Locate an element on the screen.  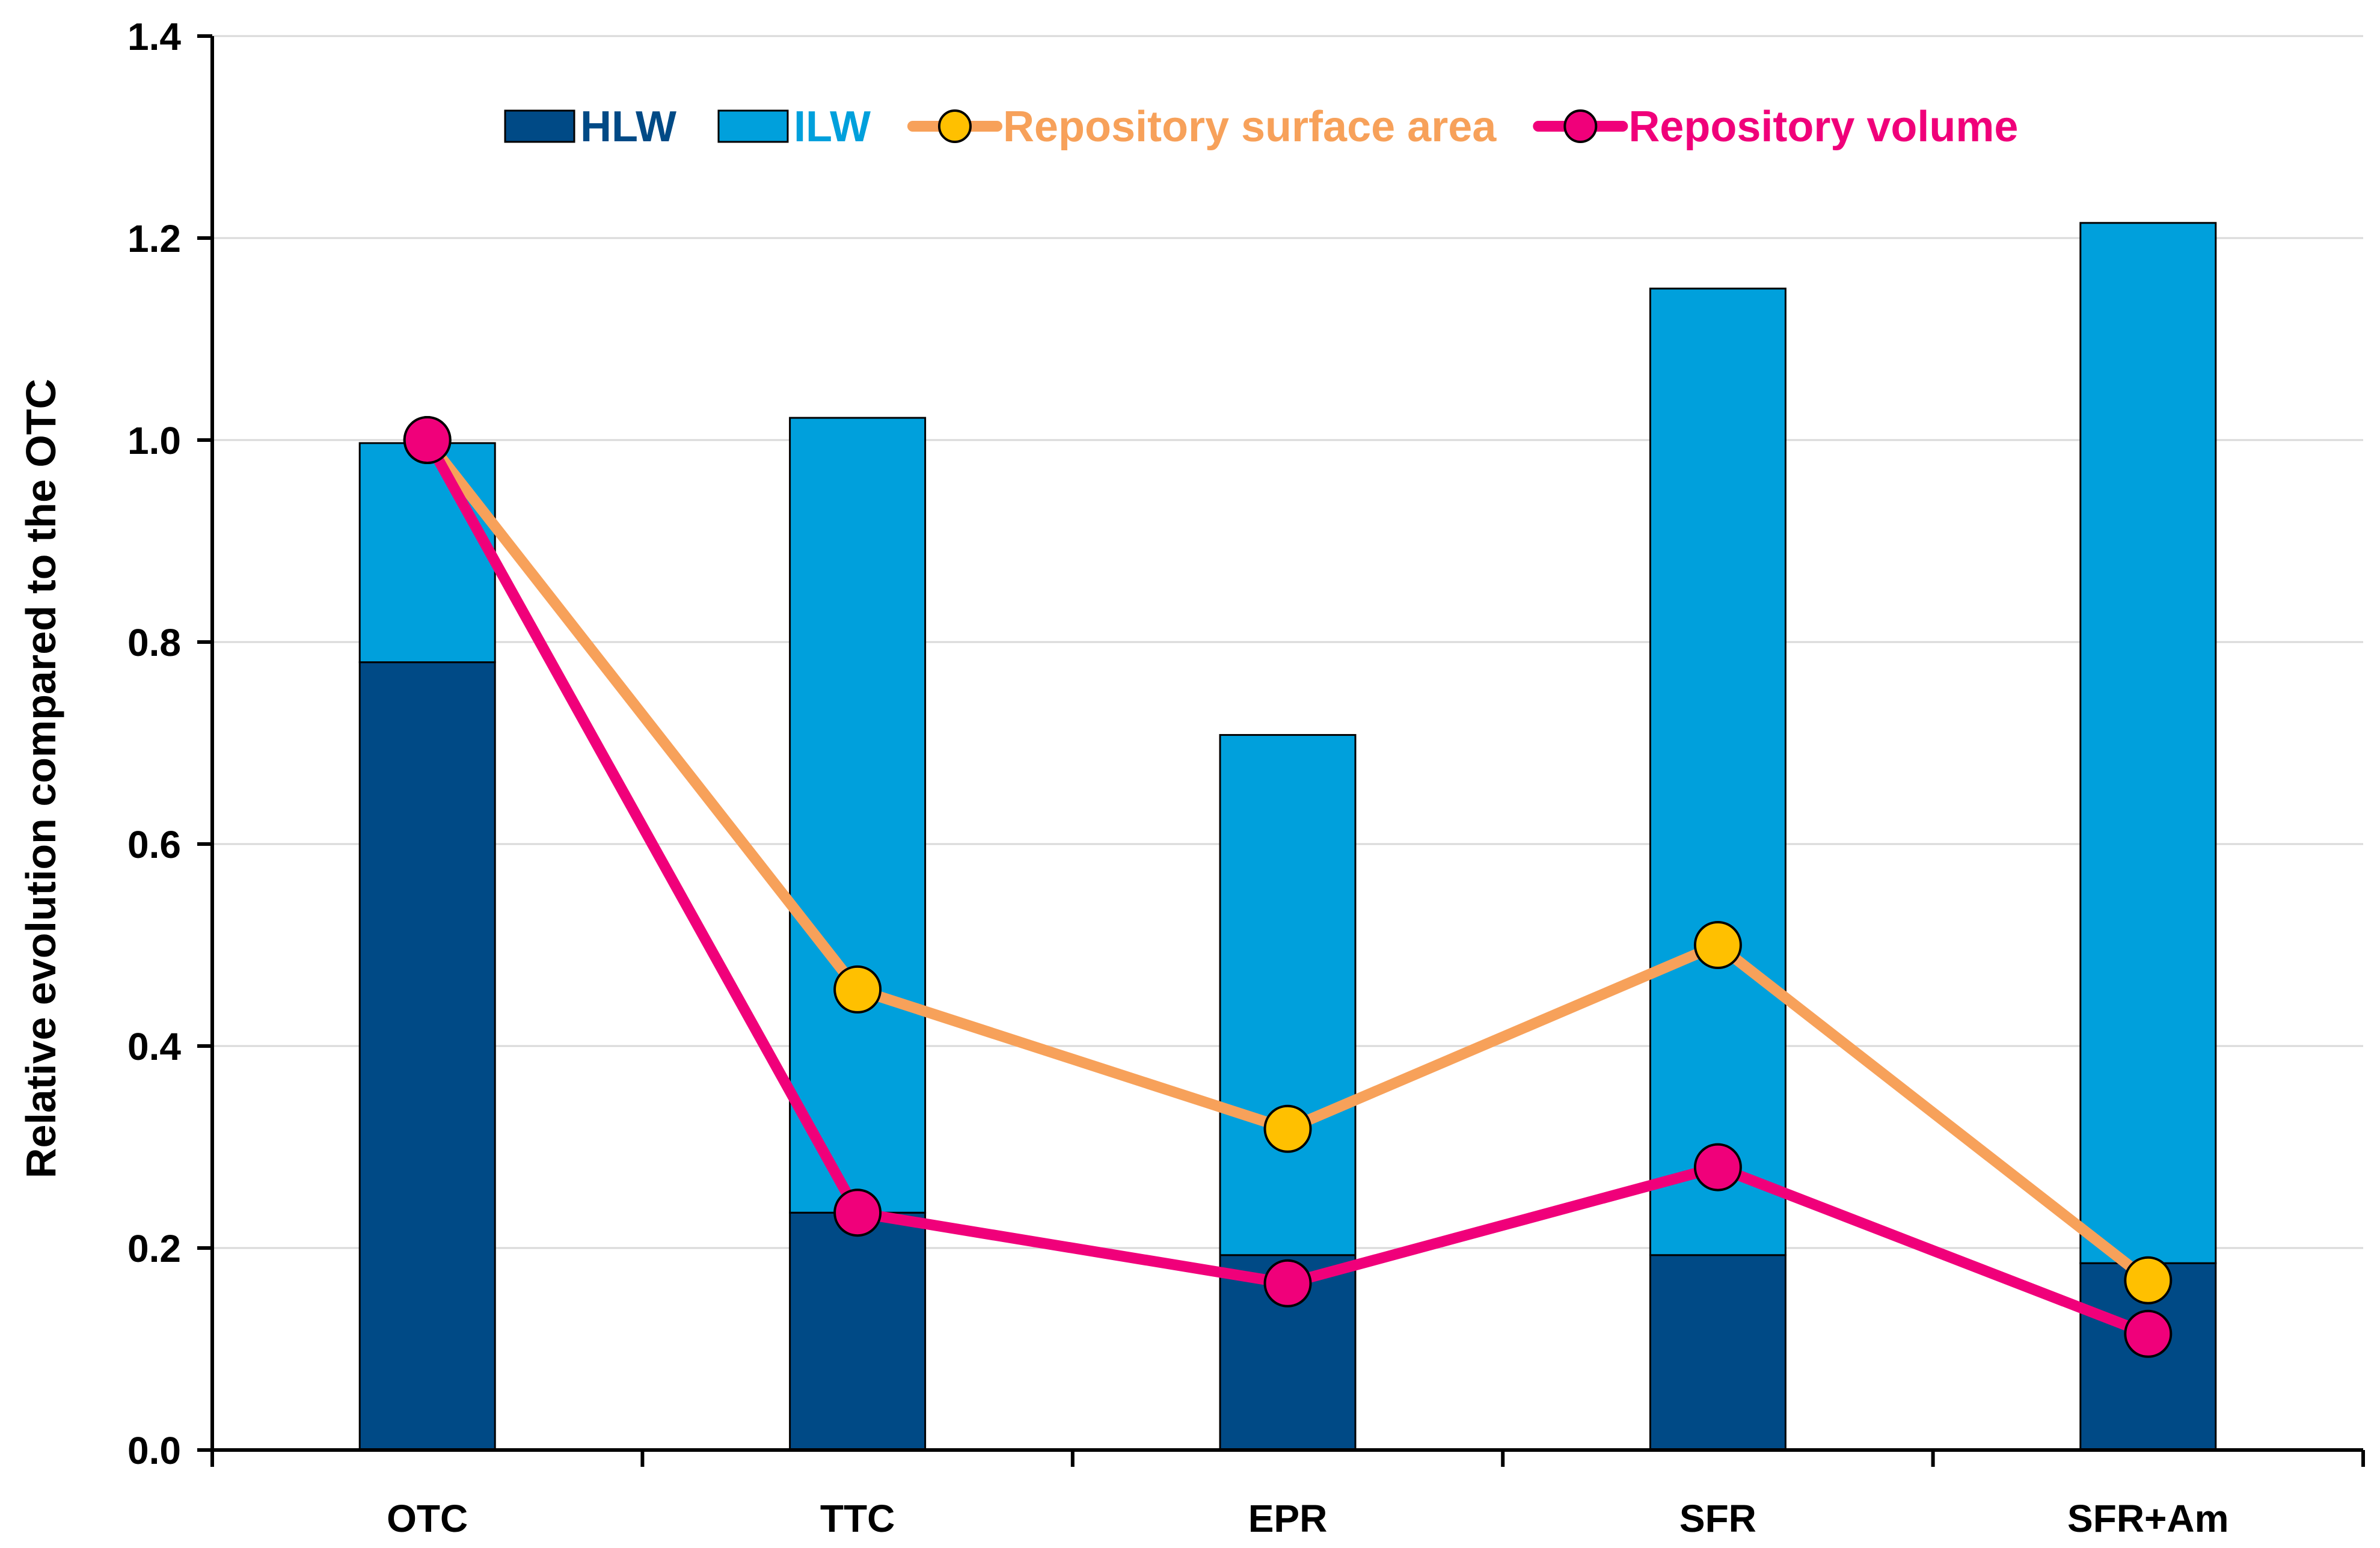
point-repository-volume-epr is located at coordinates (1287, 1283).